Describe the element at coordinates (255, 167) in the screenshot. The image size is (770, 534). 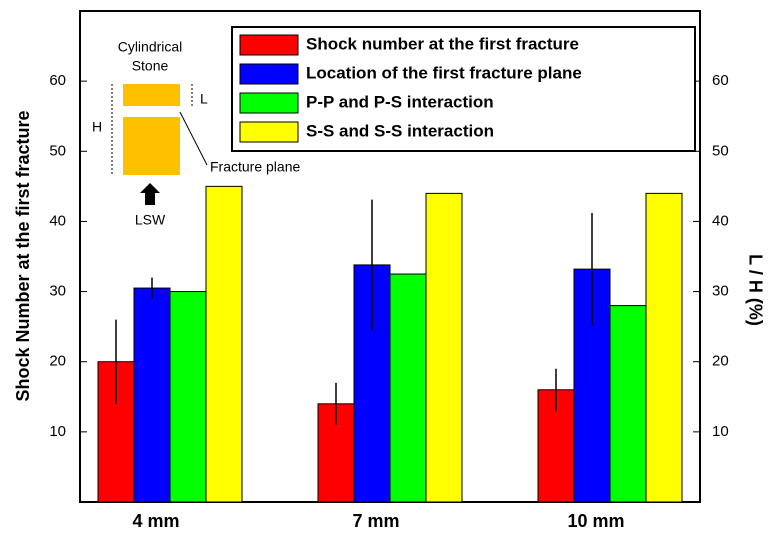
I see `annotation: Fracture plane` at that location.